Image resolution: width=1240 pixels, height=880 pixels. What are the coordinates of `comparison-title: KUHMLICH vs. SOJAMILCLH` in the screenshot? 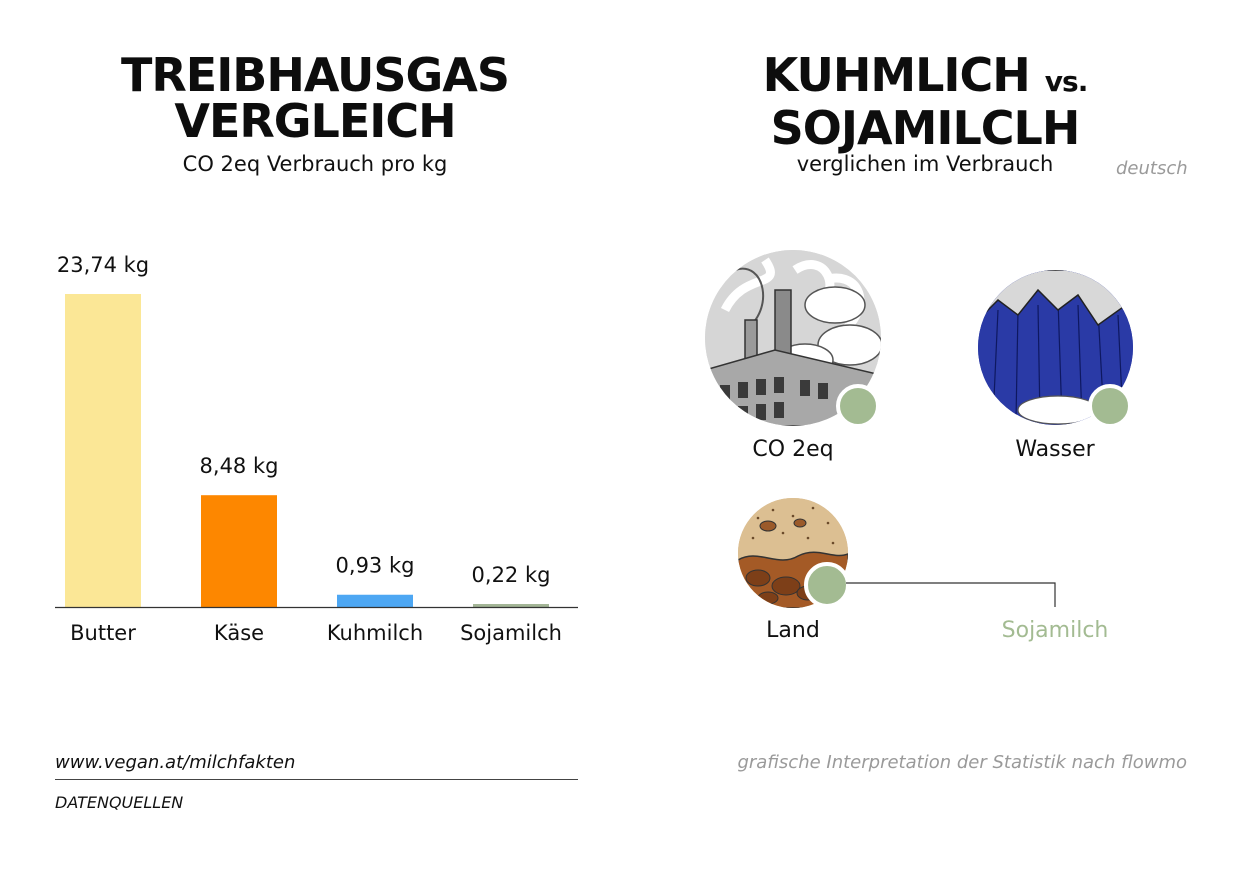 It's located at (925, 101).